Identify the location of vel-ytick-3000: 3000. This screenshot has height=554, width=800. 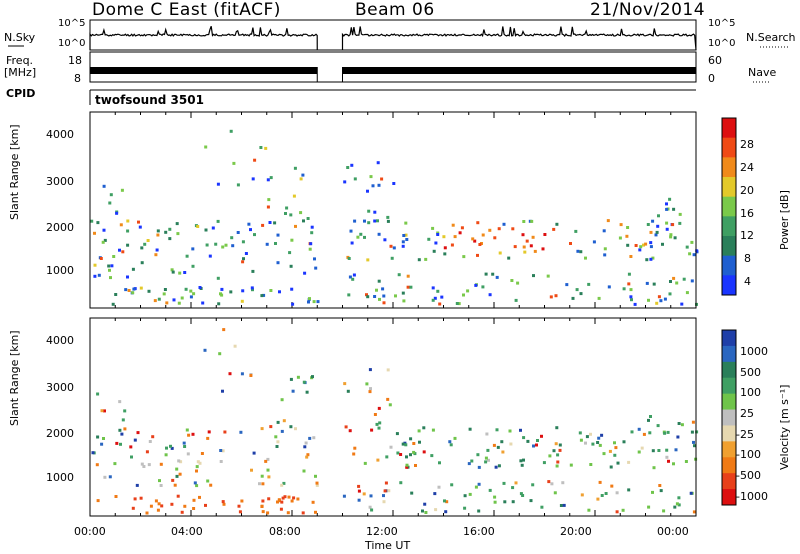
(60, 387).